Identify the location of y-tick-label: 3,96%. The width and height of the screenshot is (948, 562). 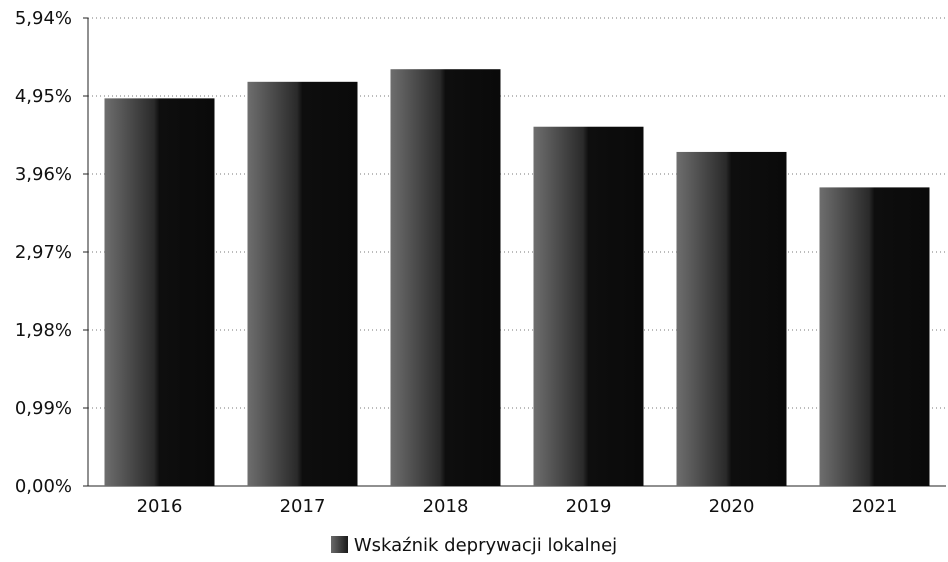
(43, 174).